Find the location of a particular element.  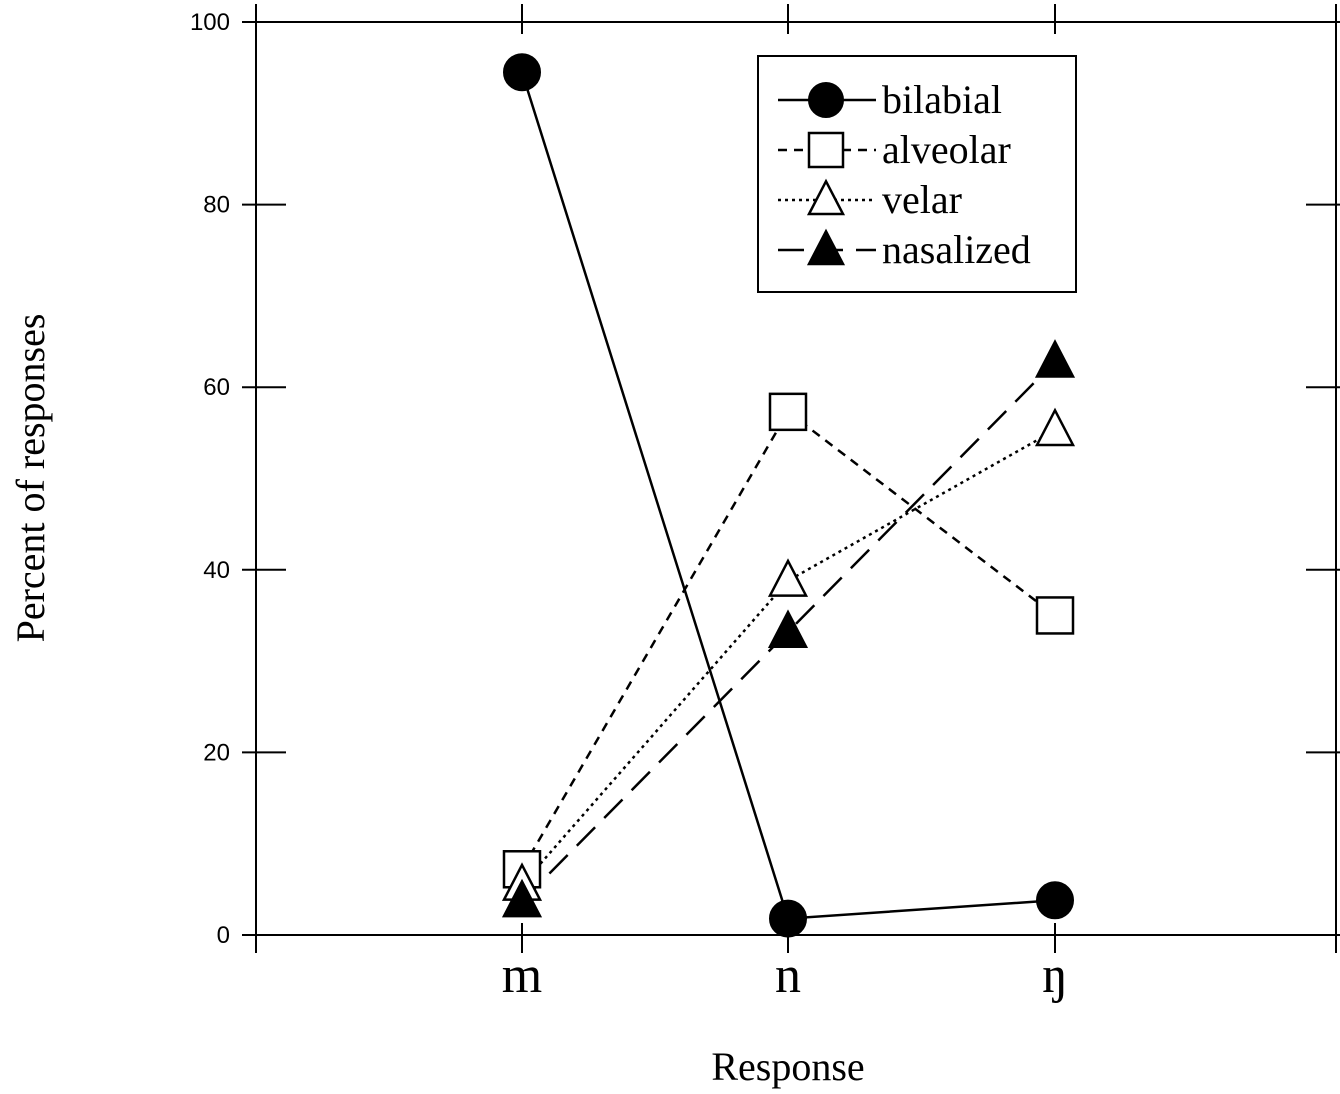

legend: bilabial alveolar velar nasalized is located at coordinates (917, 174).